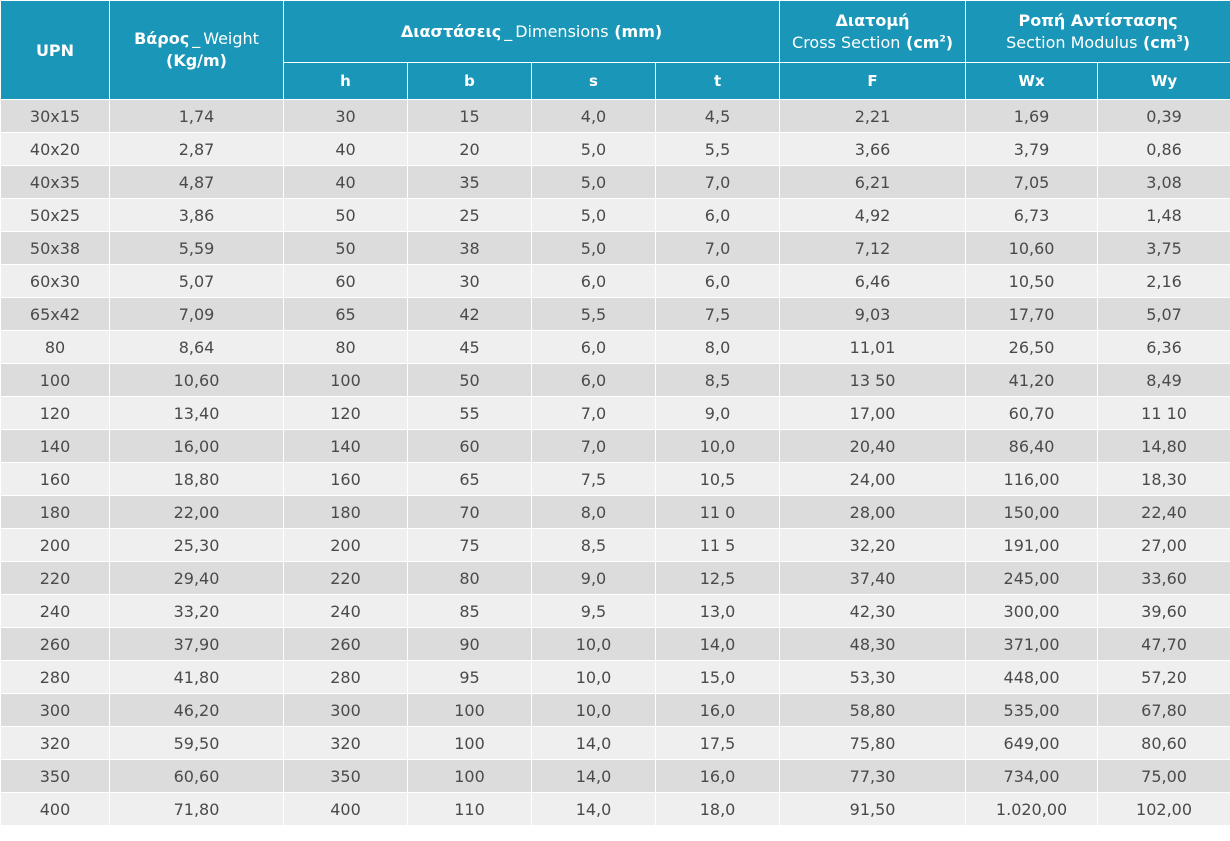  Describe the element at coordinates (615, 644) in the screenshot. I see `table-row: 260 37,90 260 90 10,0 14,0 48,30 371,00 47,70` at that location.